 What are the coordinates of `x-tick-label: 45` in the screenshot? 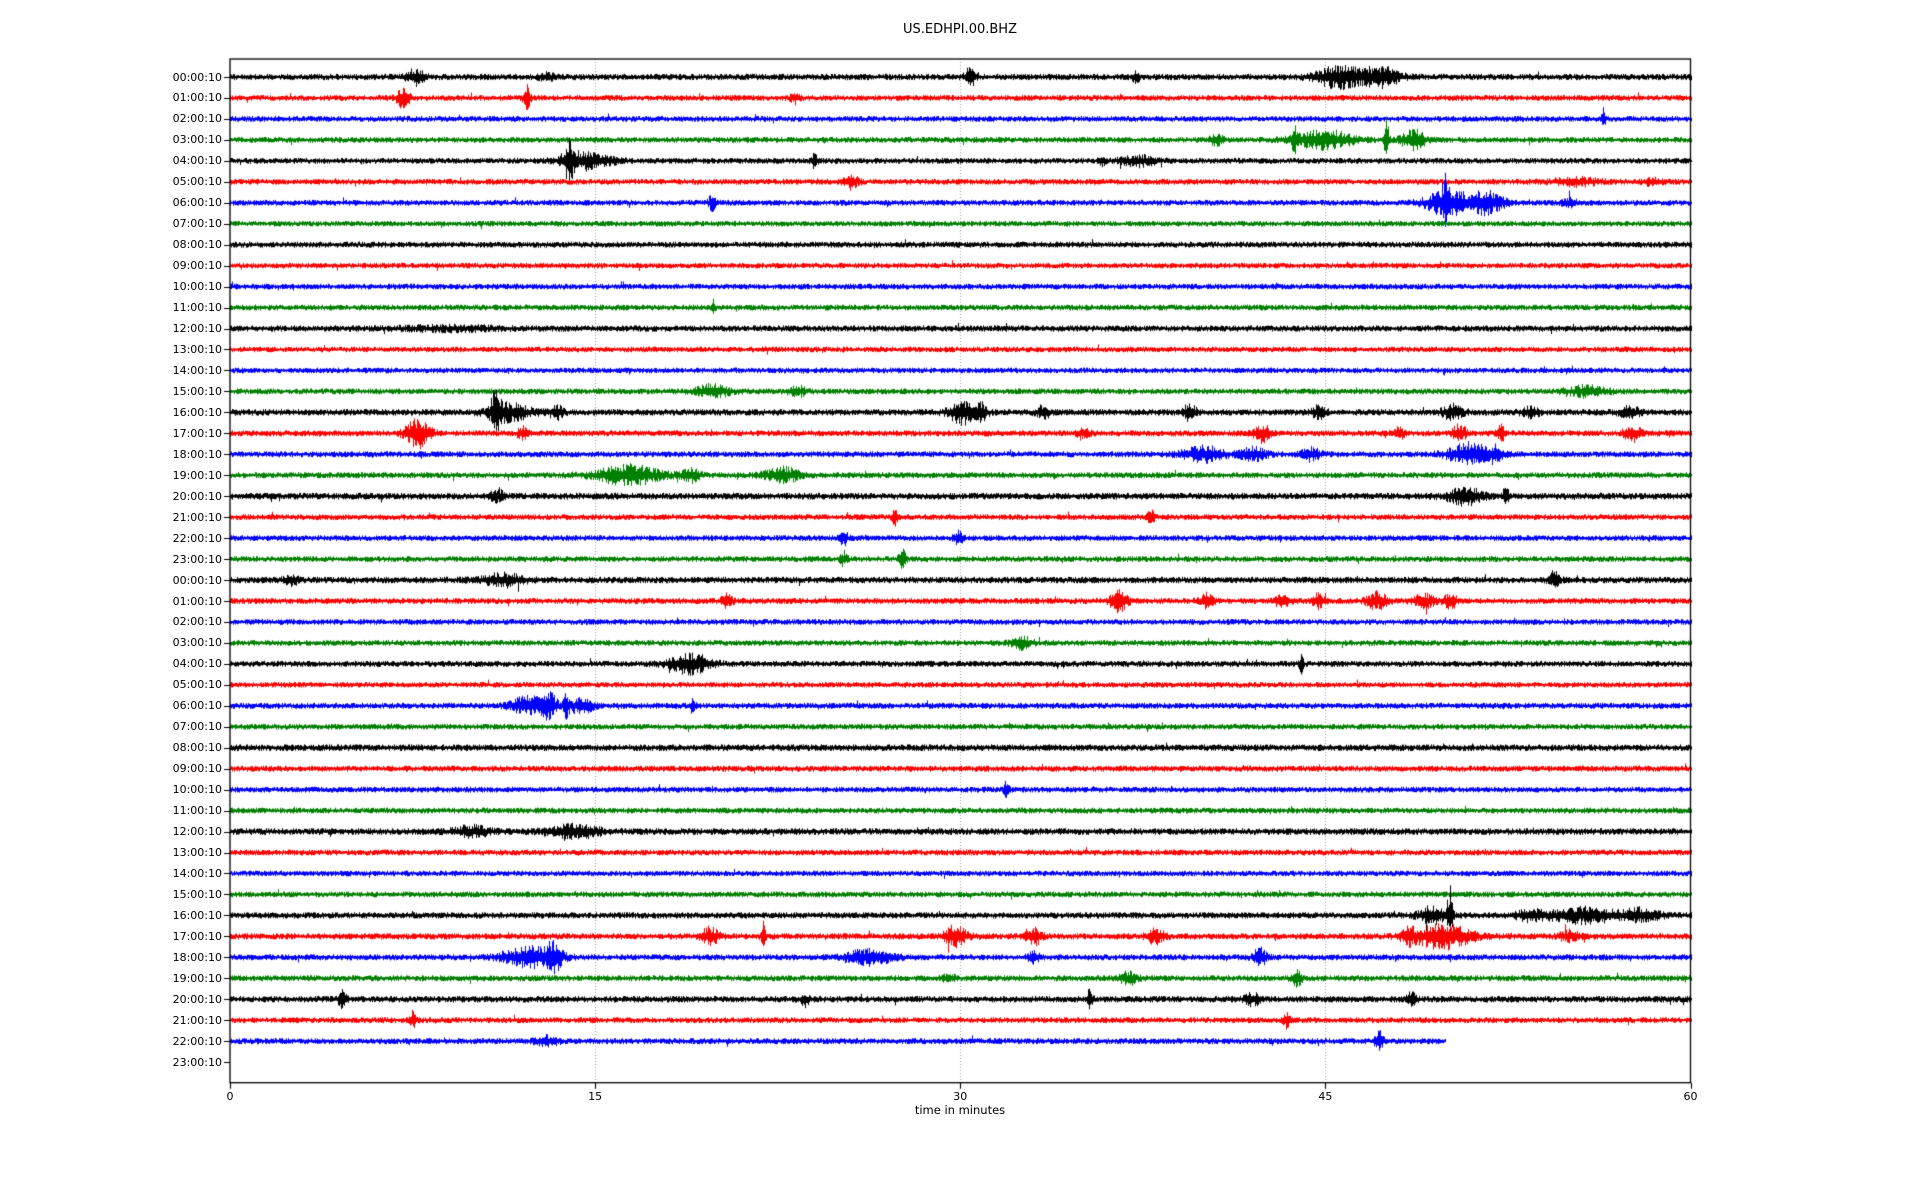 It's located at (1325, 1096).